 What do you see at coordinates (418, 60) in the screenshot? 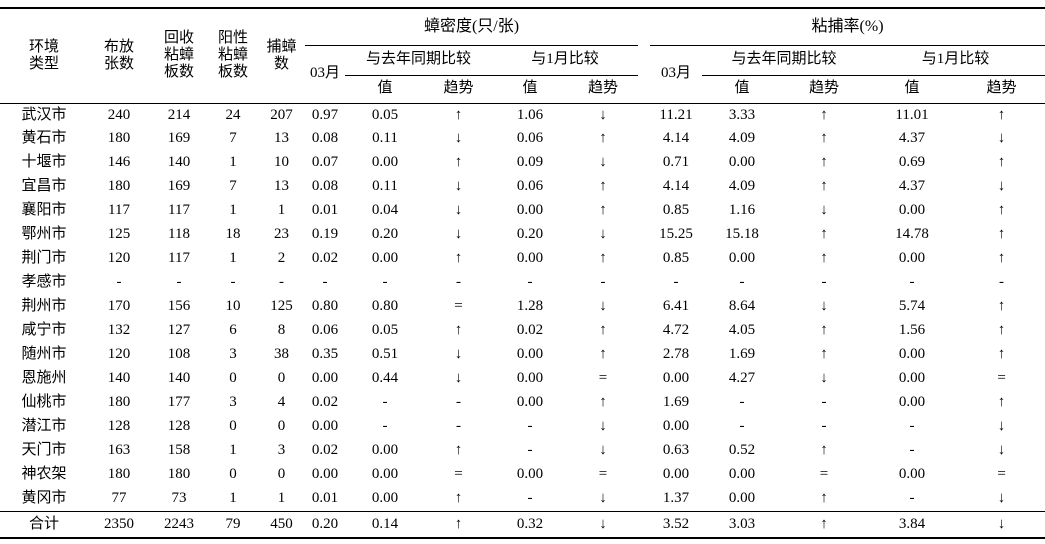
I see `col-header-density-yoy: 与去年同期比较` at bounding box center [418, 60].